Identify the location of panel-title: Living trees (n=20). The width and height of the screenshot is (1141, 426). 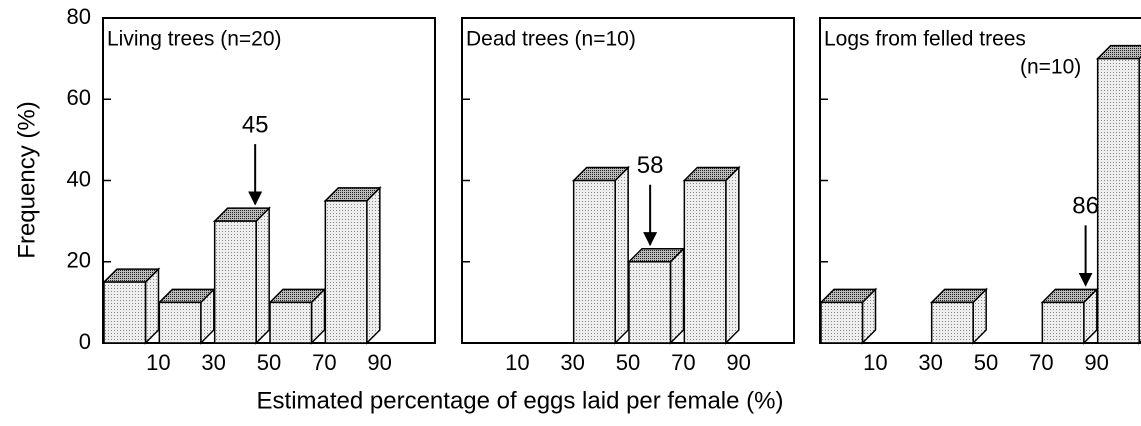
(194, 39).